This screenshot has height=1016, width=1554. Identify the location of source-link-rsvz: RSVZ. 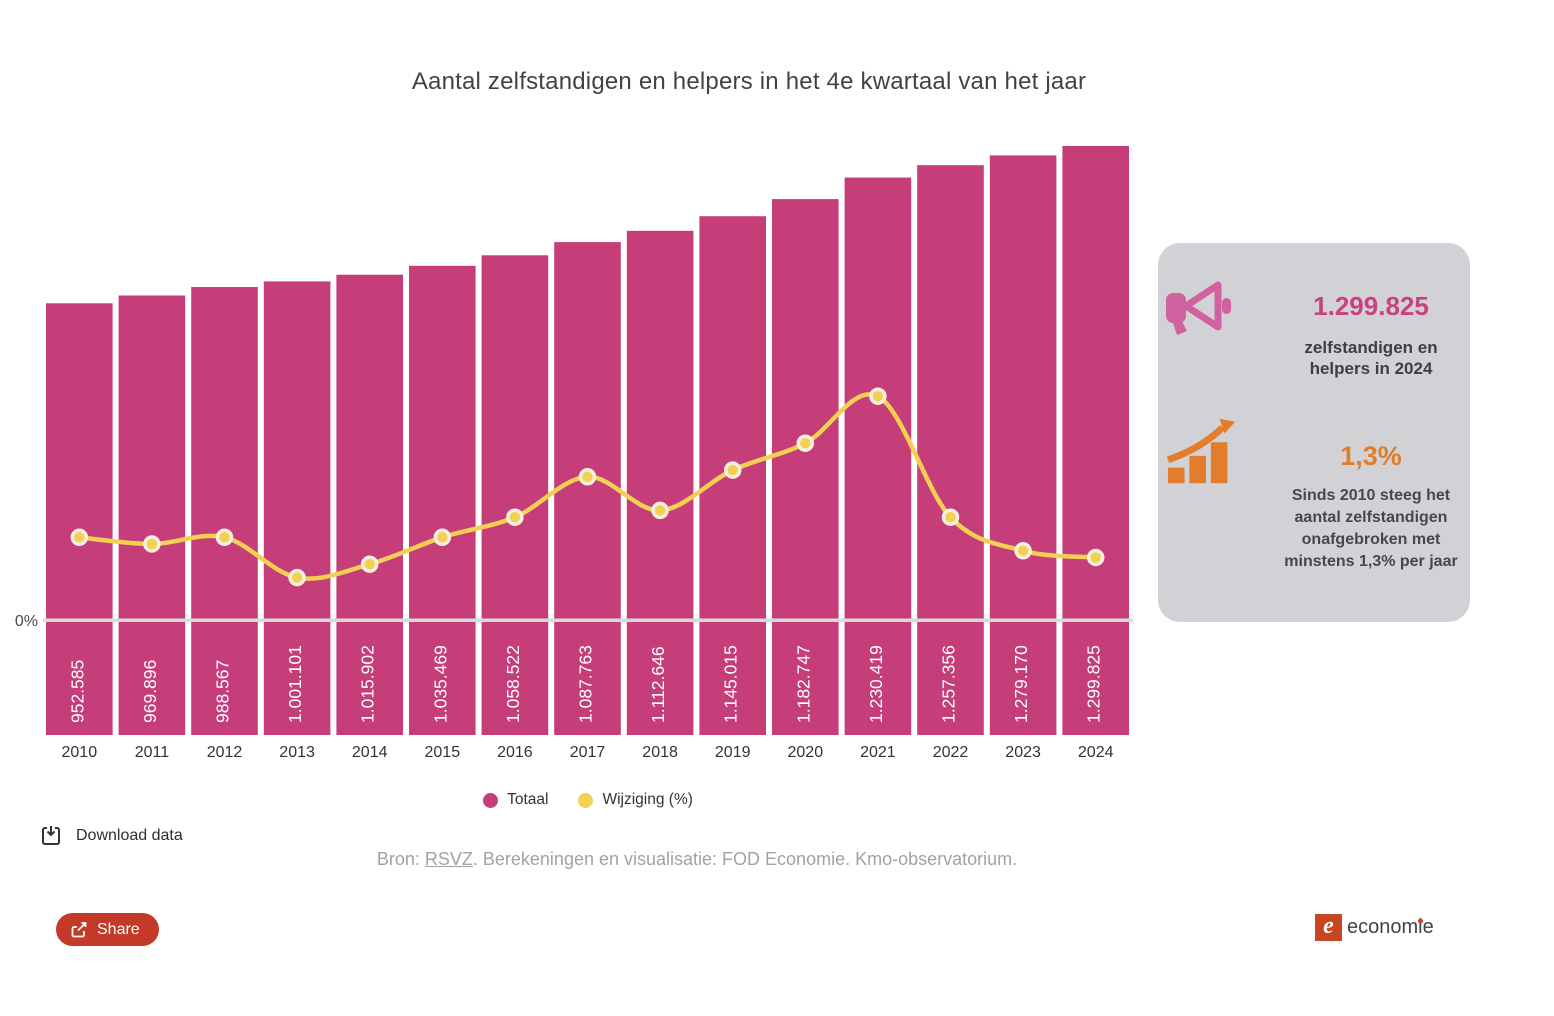
(448, 859).